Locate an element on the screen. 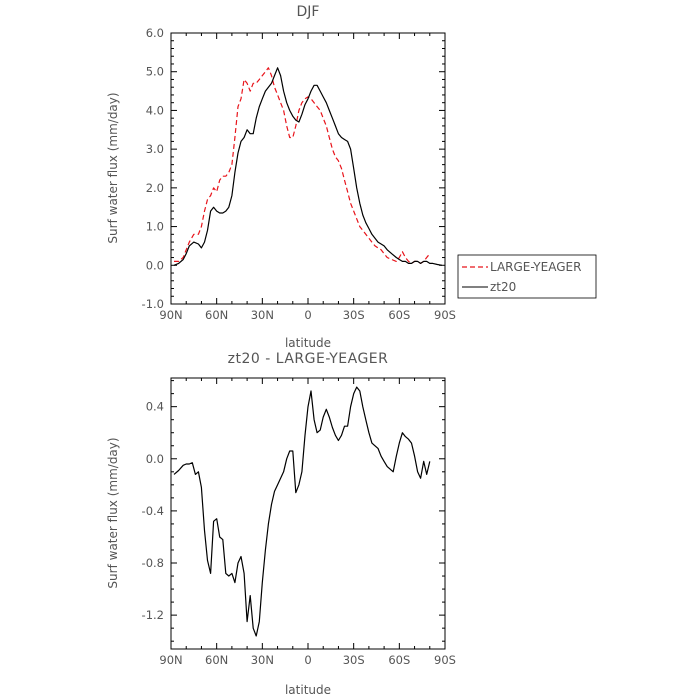 This screenshot has height=700, width=700. top-y-tick-label: -1.0 is located at coordinates (153, 304).